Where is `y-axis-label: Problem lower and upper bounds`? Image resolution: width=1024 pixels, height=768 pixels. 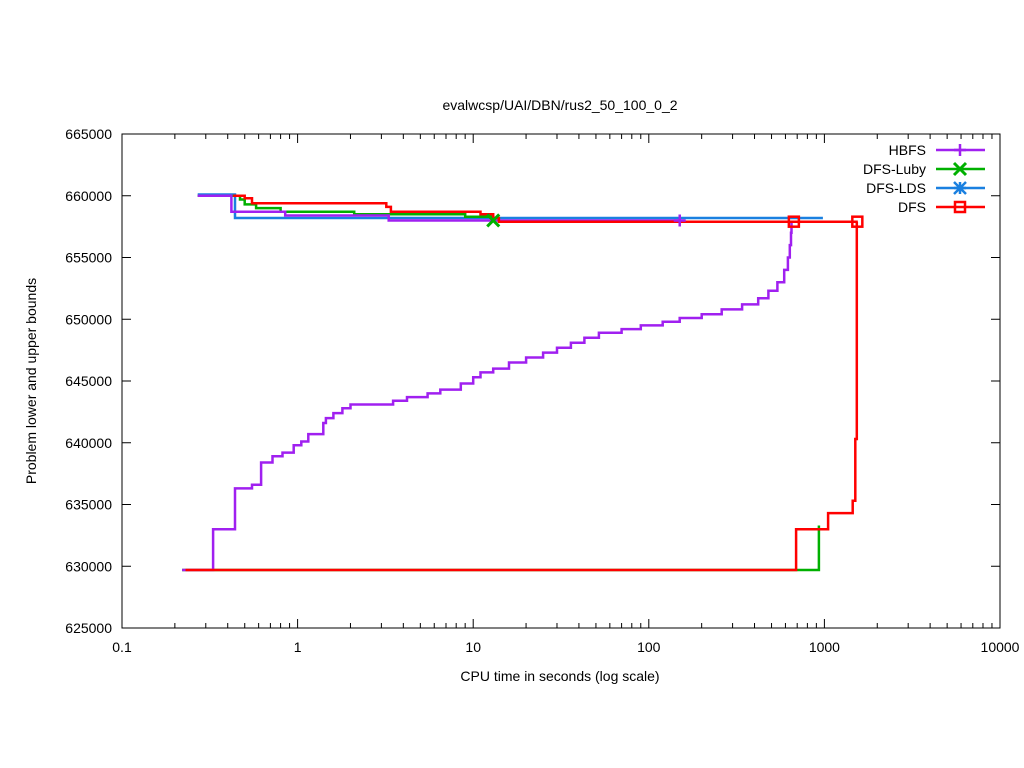
y-axis-label: Problem lower and upper bounds is located at coordinates (31, 381).